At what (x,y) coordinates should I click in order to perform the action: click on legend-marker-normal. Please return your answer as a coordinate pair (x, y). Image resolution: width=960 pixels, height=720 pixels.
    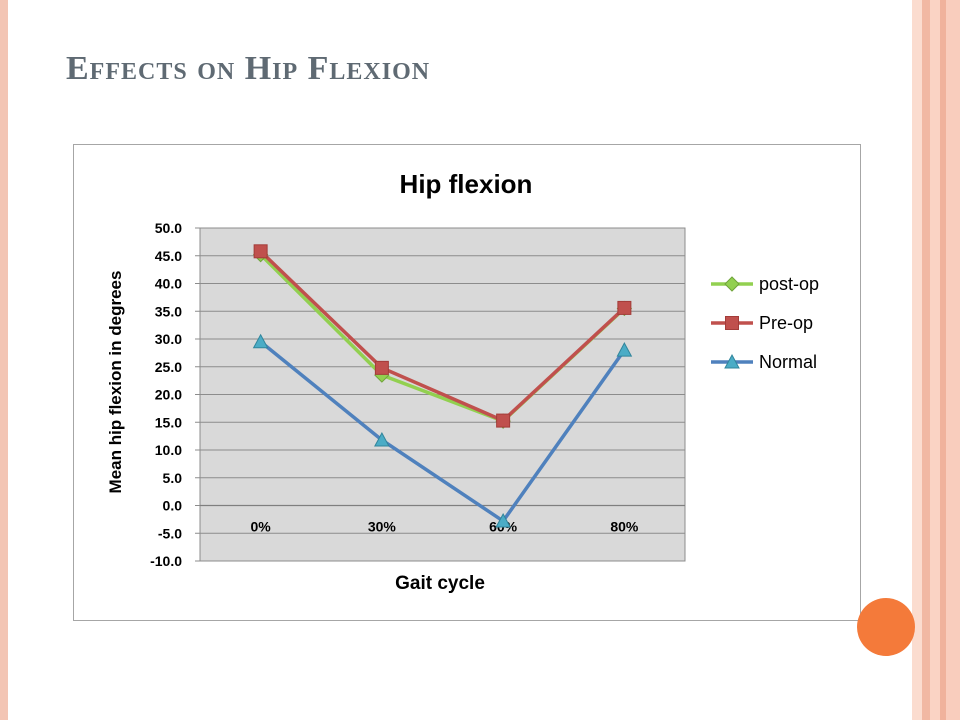
    Looking at the image, I should click on (732, 361).